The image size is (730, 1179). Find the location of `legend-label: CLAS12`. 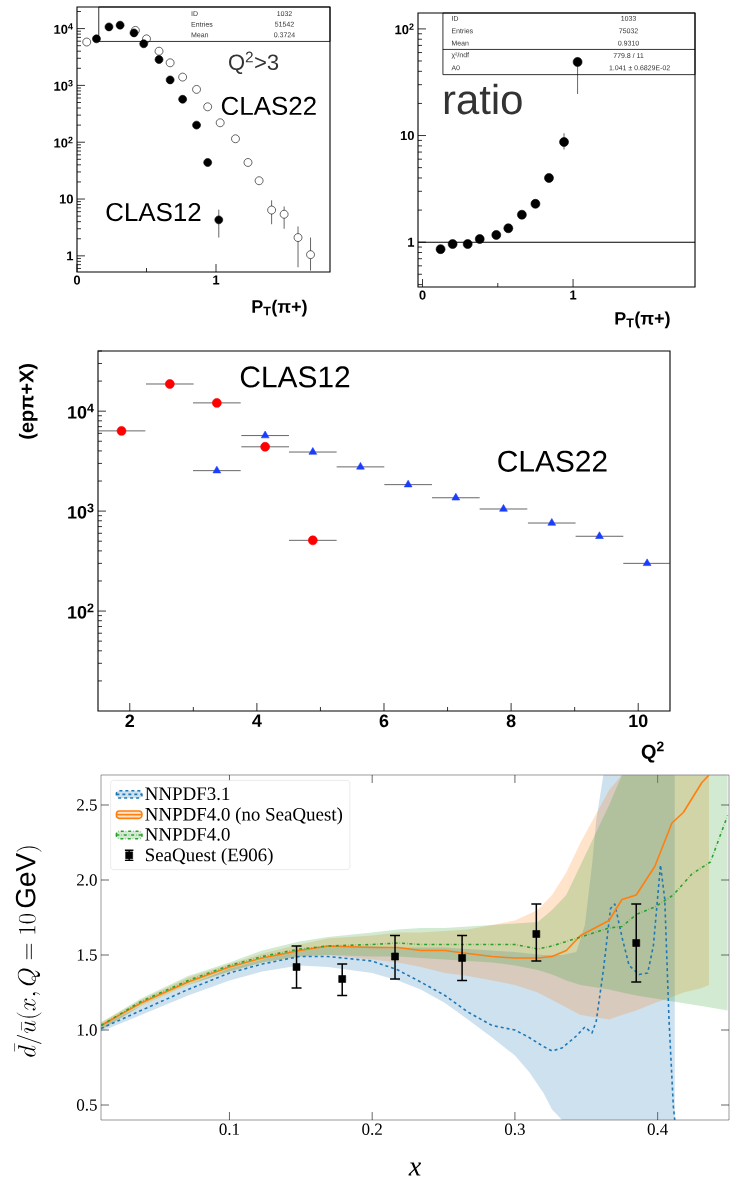

legend-label: CLAS12 is located at coordinates (153, 212).